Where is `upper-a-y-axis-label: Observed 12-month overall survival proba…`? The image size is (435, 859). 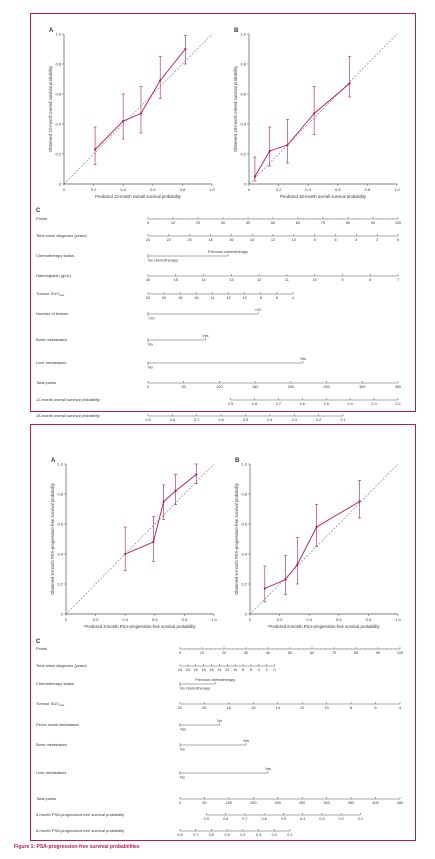
upper-a-y-axis-label: Observed 12-month overall survival proba… is located at coordinates (50, 108).